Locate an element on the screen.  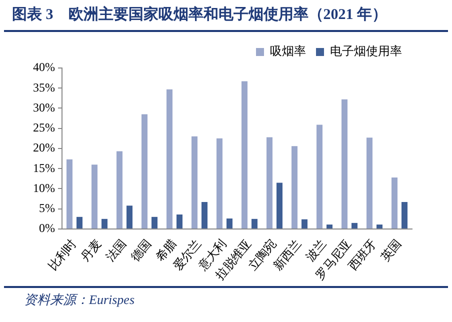
y-tick-label: 25% is located at coordinates (43, 127).